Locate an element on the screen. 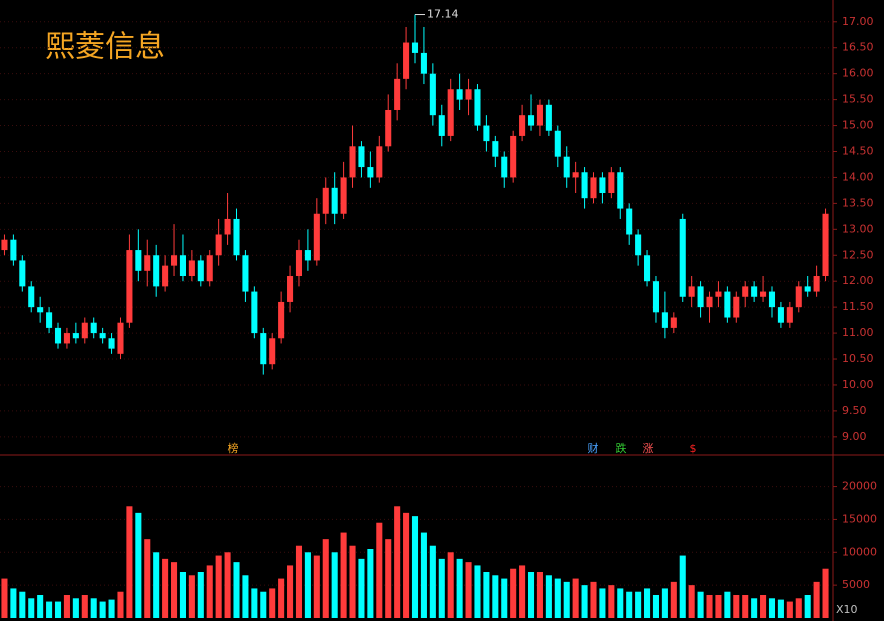 The width and height of the screenshot is (884, 621). y-tick-label: 13.50 is located at coordinates (858, 202).